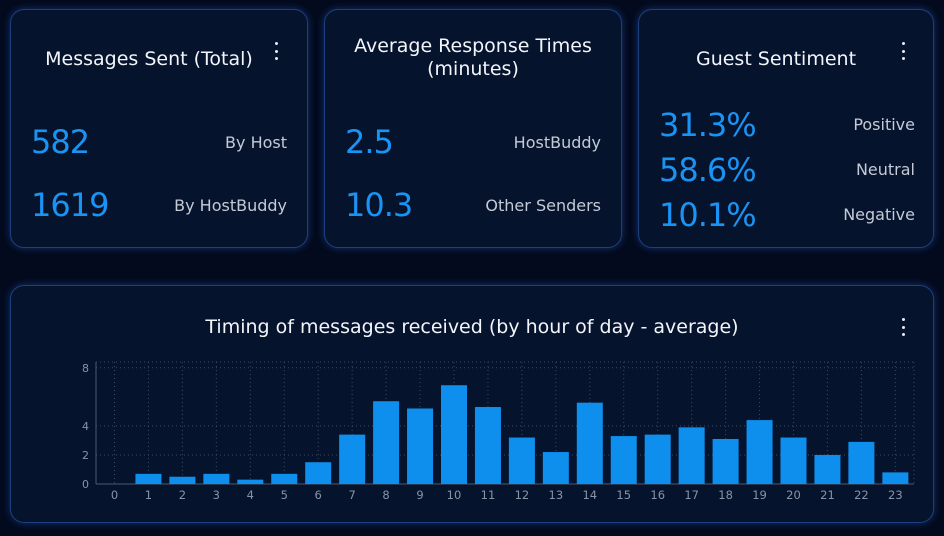 Image resolution: width=944 pixels, height=536 pixels. What do you see at coordinates (725, 495) in the screenshot?
I see `x-tick-label: 18` at bounding box center [725, 495].